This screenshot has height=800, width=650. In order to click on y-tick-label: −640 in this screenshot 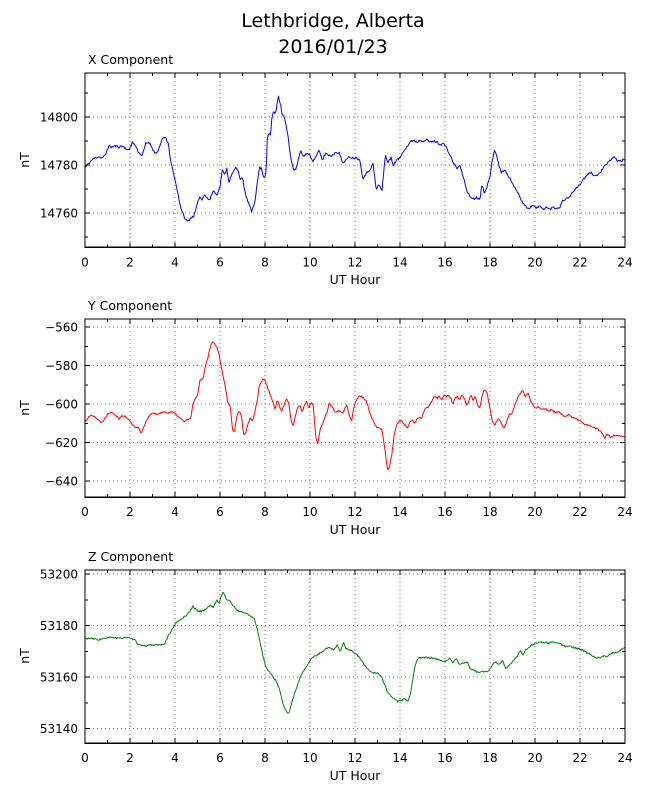, I will do `click(61, 482)`.